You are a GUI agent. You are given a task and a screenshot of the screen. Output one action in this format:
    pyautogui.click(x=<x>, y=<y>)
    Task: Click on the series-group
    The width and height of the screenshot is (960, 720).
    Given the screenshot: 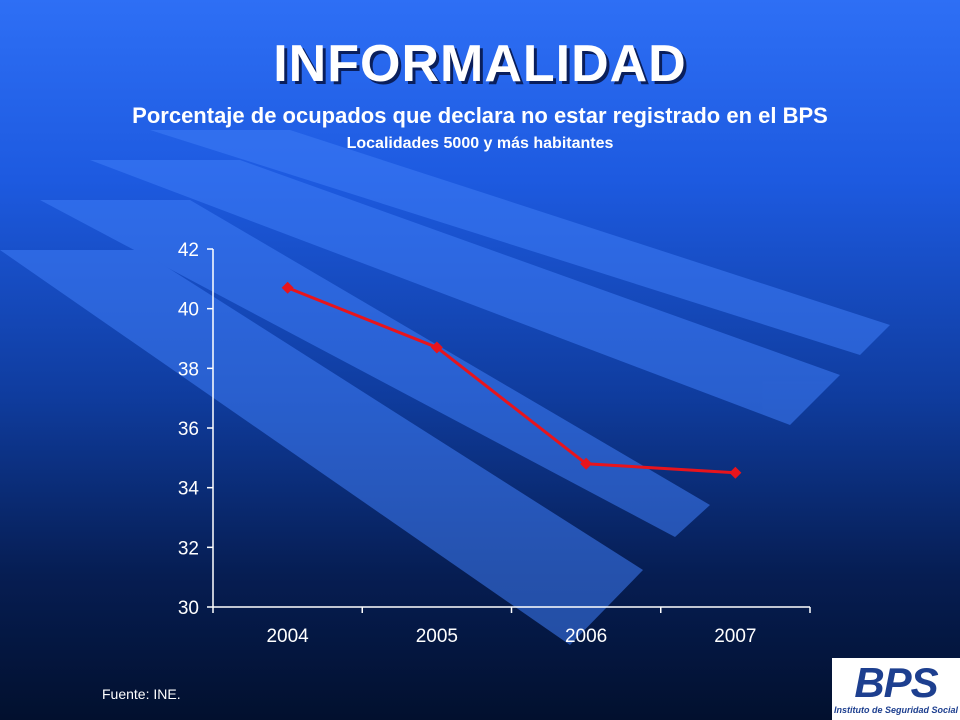 What is the action you would take?
    pyautogui.click(x=511, y=380)
    